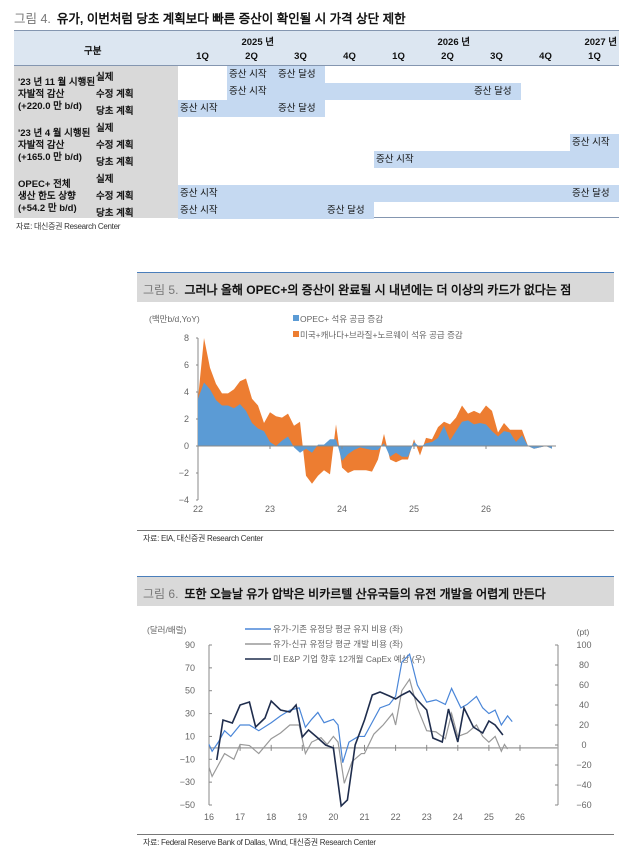  I want to click on x-tick-label: 16, so click(209, 817).